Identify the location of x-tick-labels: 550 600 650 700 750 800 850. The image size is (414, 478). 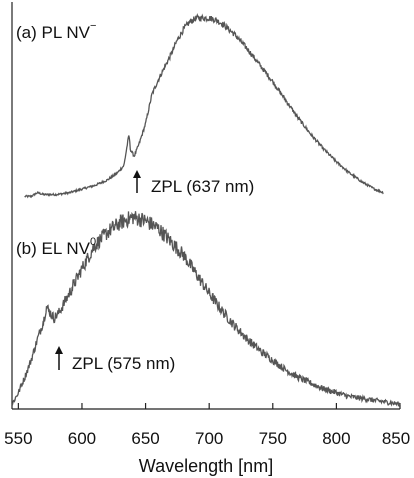
(207, 438).